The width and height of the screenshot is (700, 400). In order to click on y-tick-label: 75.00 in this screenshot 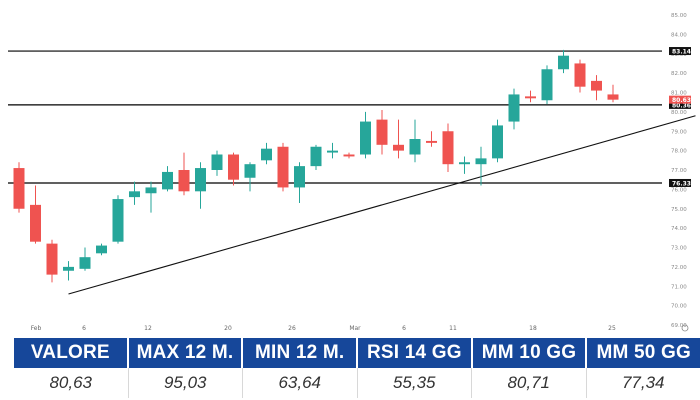, I will do `click(679, 210)`.